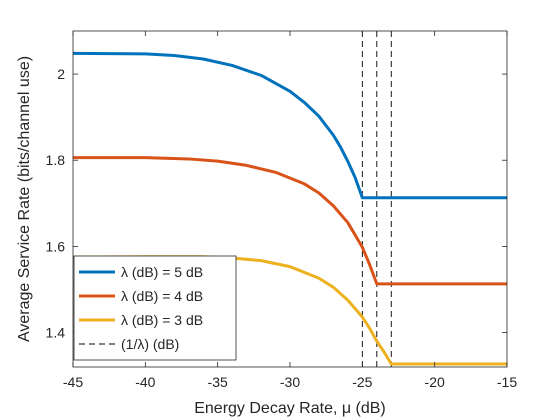 The width and height of the screenshot is (560, 420). What do you see at coordinates (61, 74) in the screenshot?
I see `y-tick-label: 2` at bounding box center [61, 74].